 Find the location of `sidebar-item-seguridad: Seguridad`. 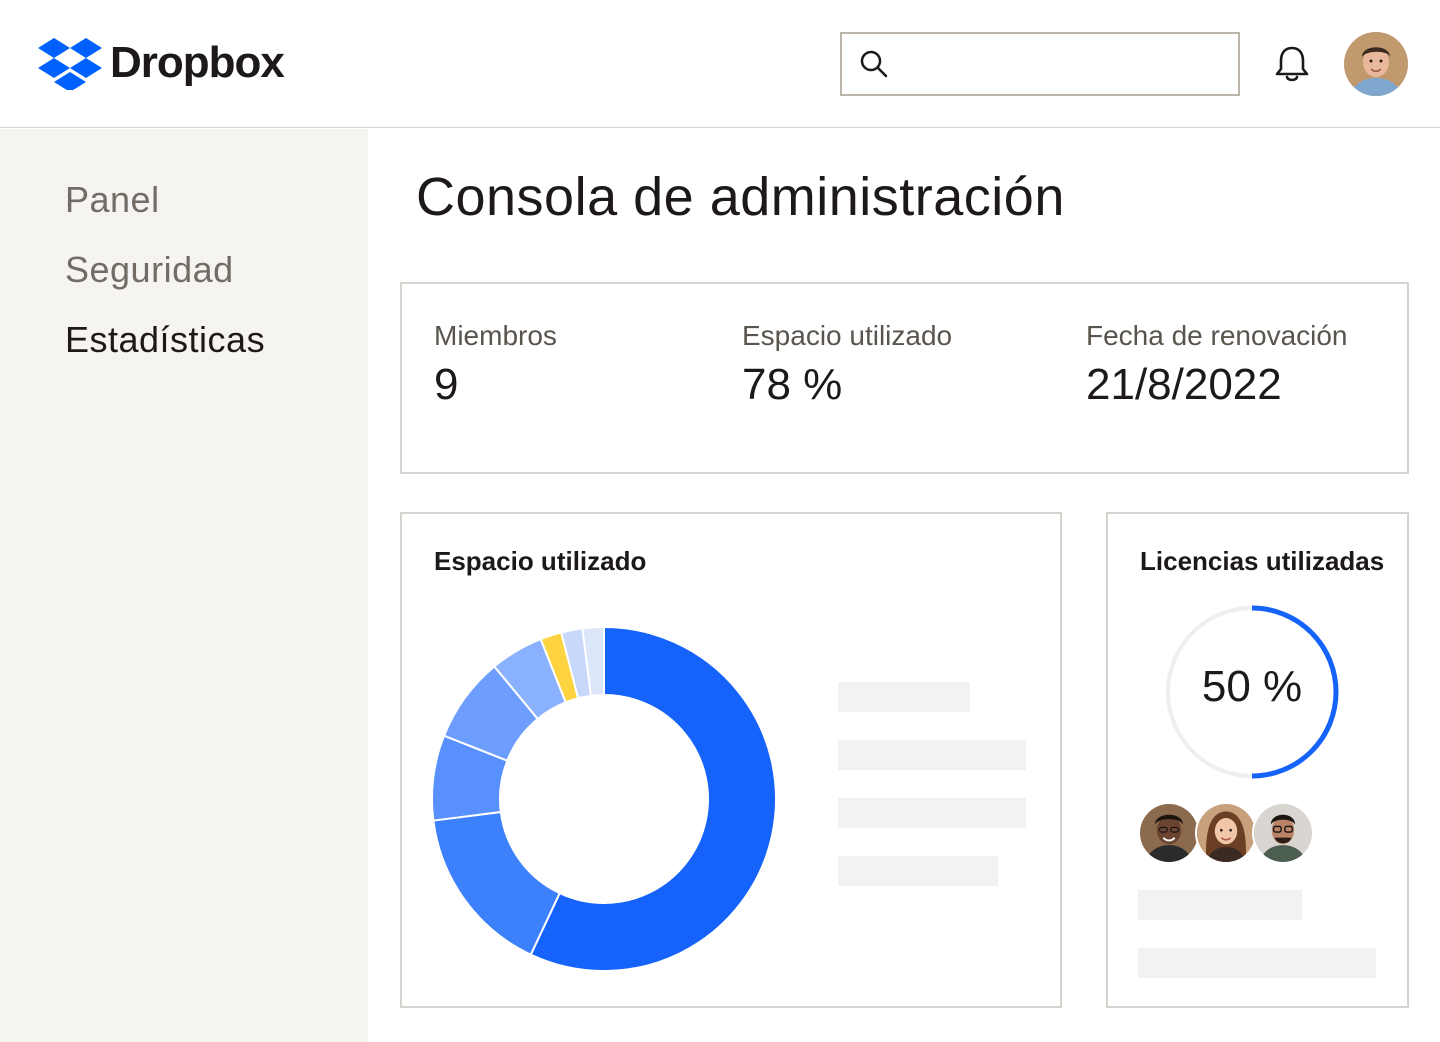

sidebar-item-seguridad: Seguridad is located at coordinates (149, 269).